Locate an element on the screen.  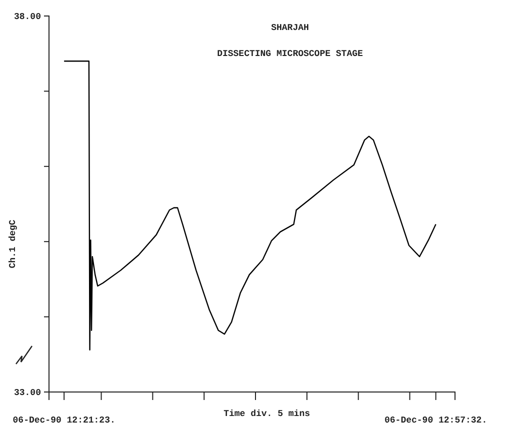
y-tick-label: 38.00 is located at coordinates (27, 17).